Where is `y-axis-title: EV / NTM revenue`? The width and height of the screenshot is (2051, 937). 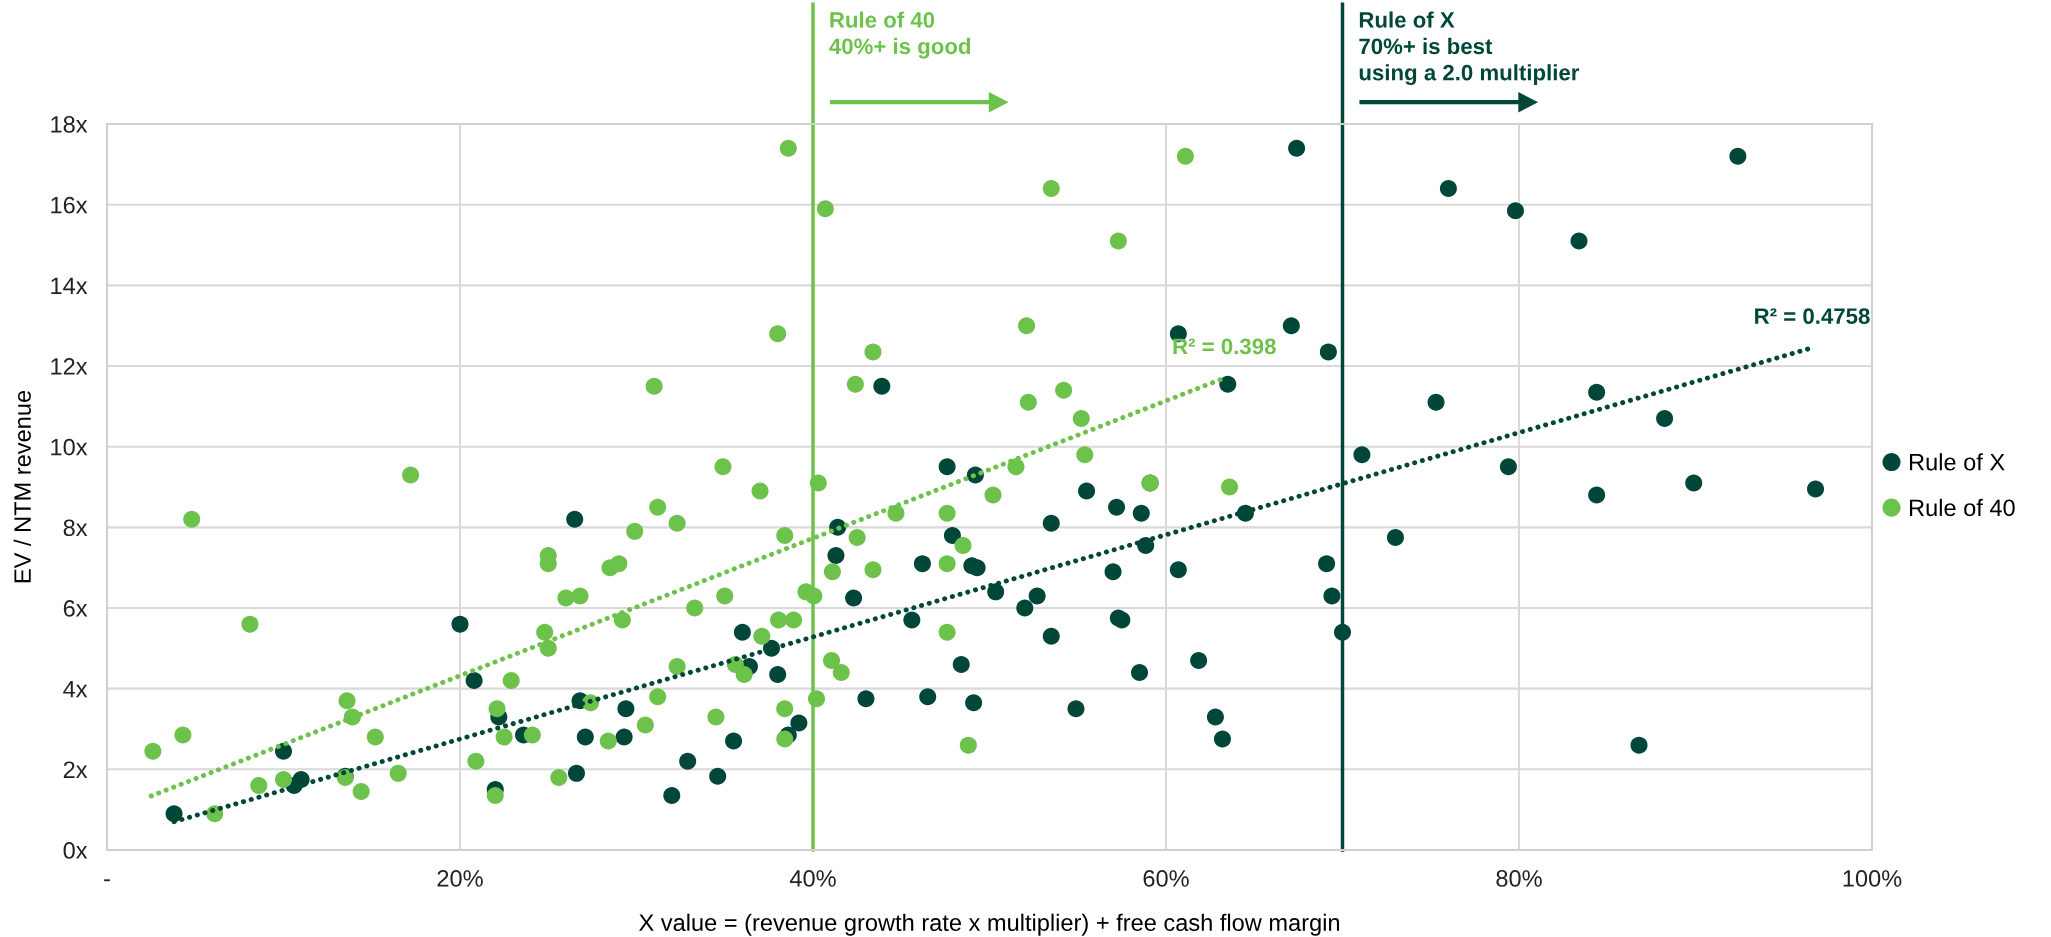 y-axis-title: EV / NTM revenue is located at coordinates (22, 486).